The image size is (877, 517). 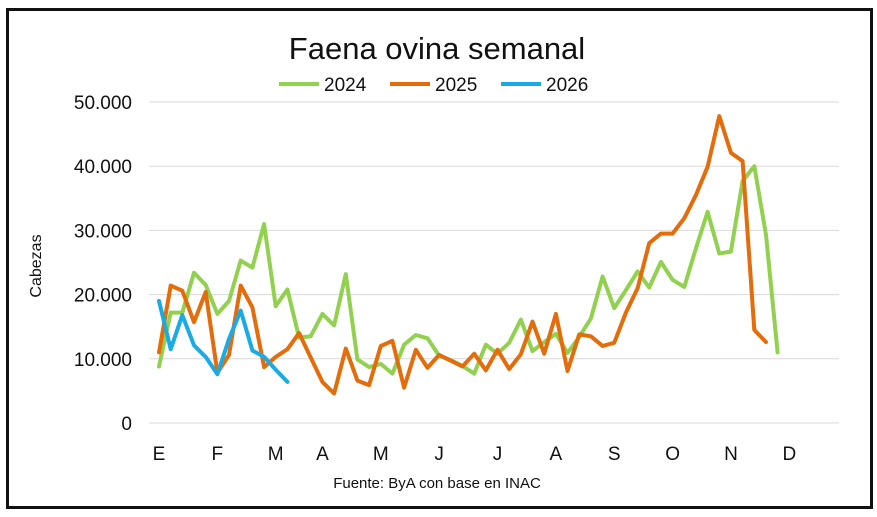 I want to click on y-tick-label: 40.000, so click(x=103, y=167).